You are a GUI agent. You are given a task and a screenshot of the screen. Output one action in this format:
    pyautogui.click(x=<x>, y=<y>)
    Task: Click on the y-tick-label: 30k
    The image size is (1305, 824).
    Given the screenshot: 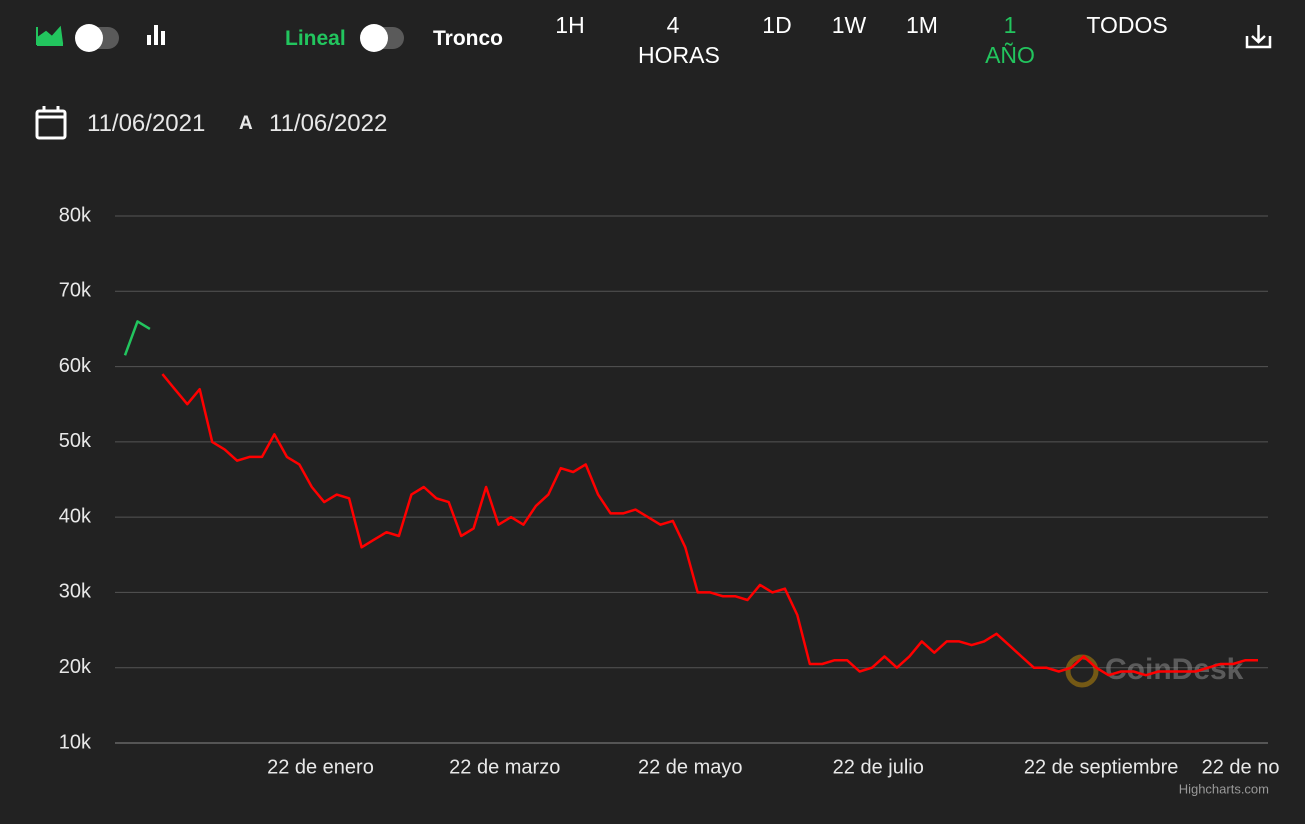 What is the action you would take?
    pyautogui.click(x=75, y=592)
    